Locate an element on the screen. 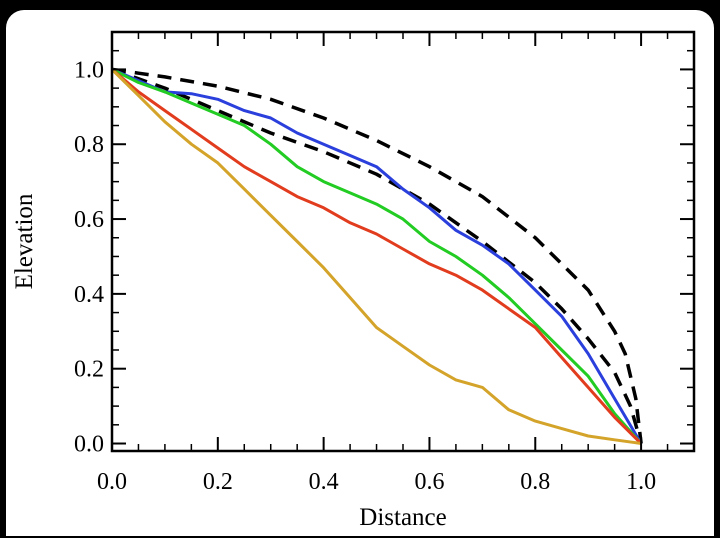 The width and height of the screenshot is (720, 538). x-tick-label: 0.0 is located at coordinates (112, 482).